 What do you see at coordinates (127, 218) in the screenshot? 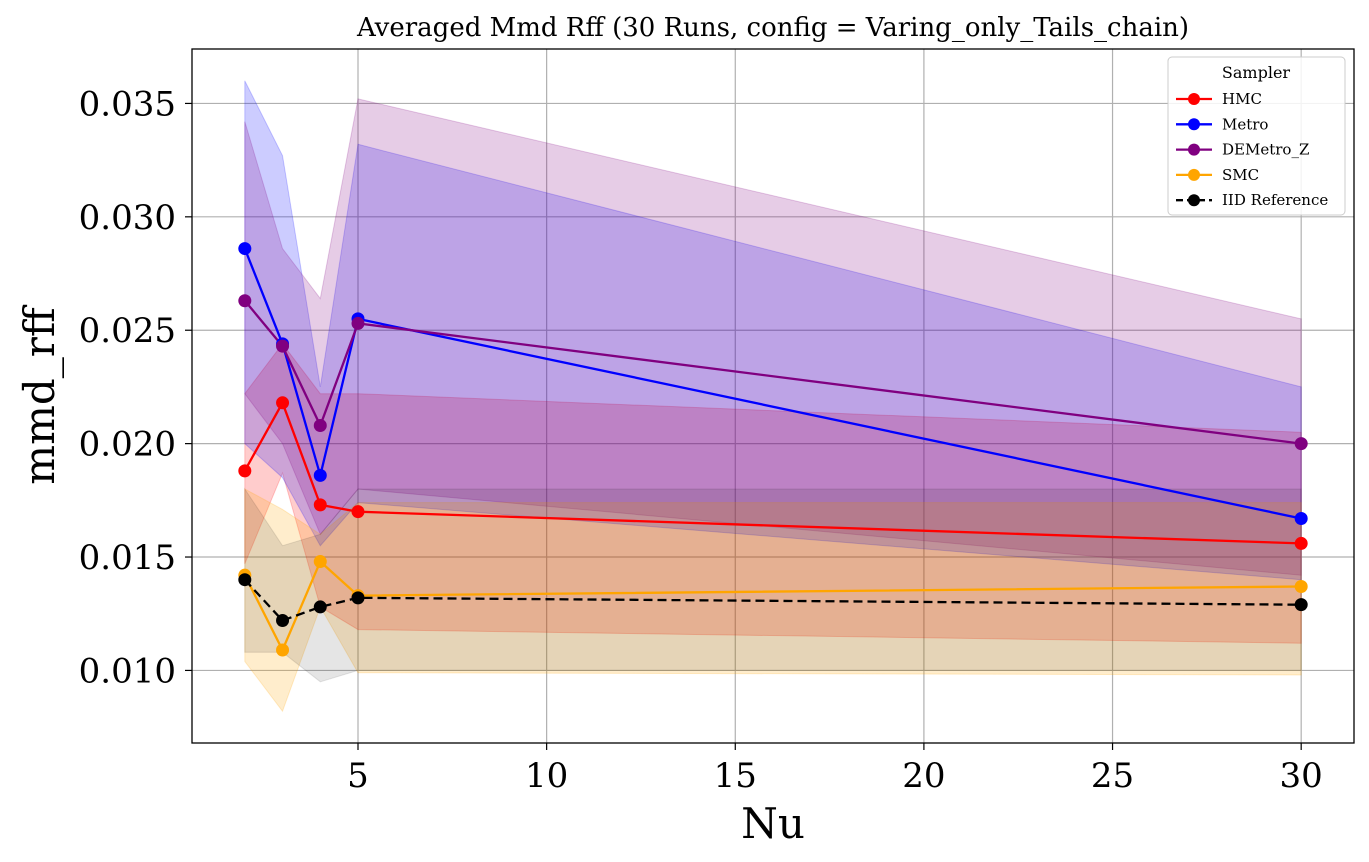
I see `y-tick-label: 0.030` at bounding box center [127, 218].